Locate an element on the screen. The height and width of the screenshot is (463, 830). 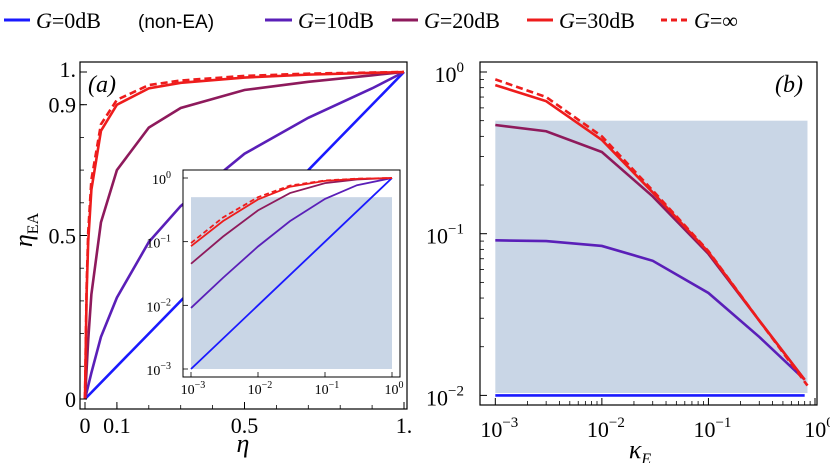
panel-a-xtick-label-1: 0.1 is located at coordinates (117, 425).